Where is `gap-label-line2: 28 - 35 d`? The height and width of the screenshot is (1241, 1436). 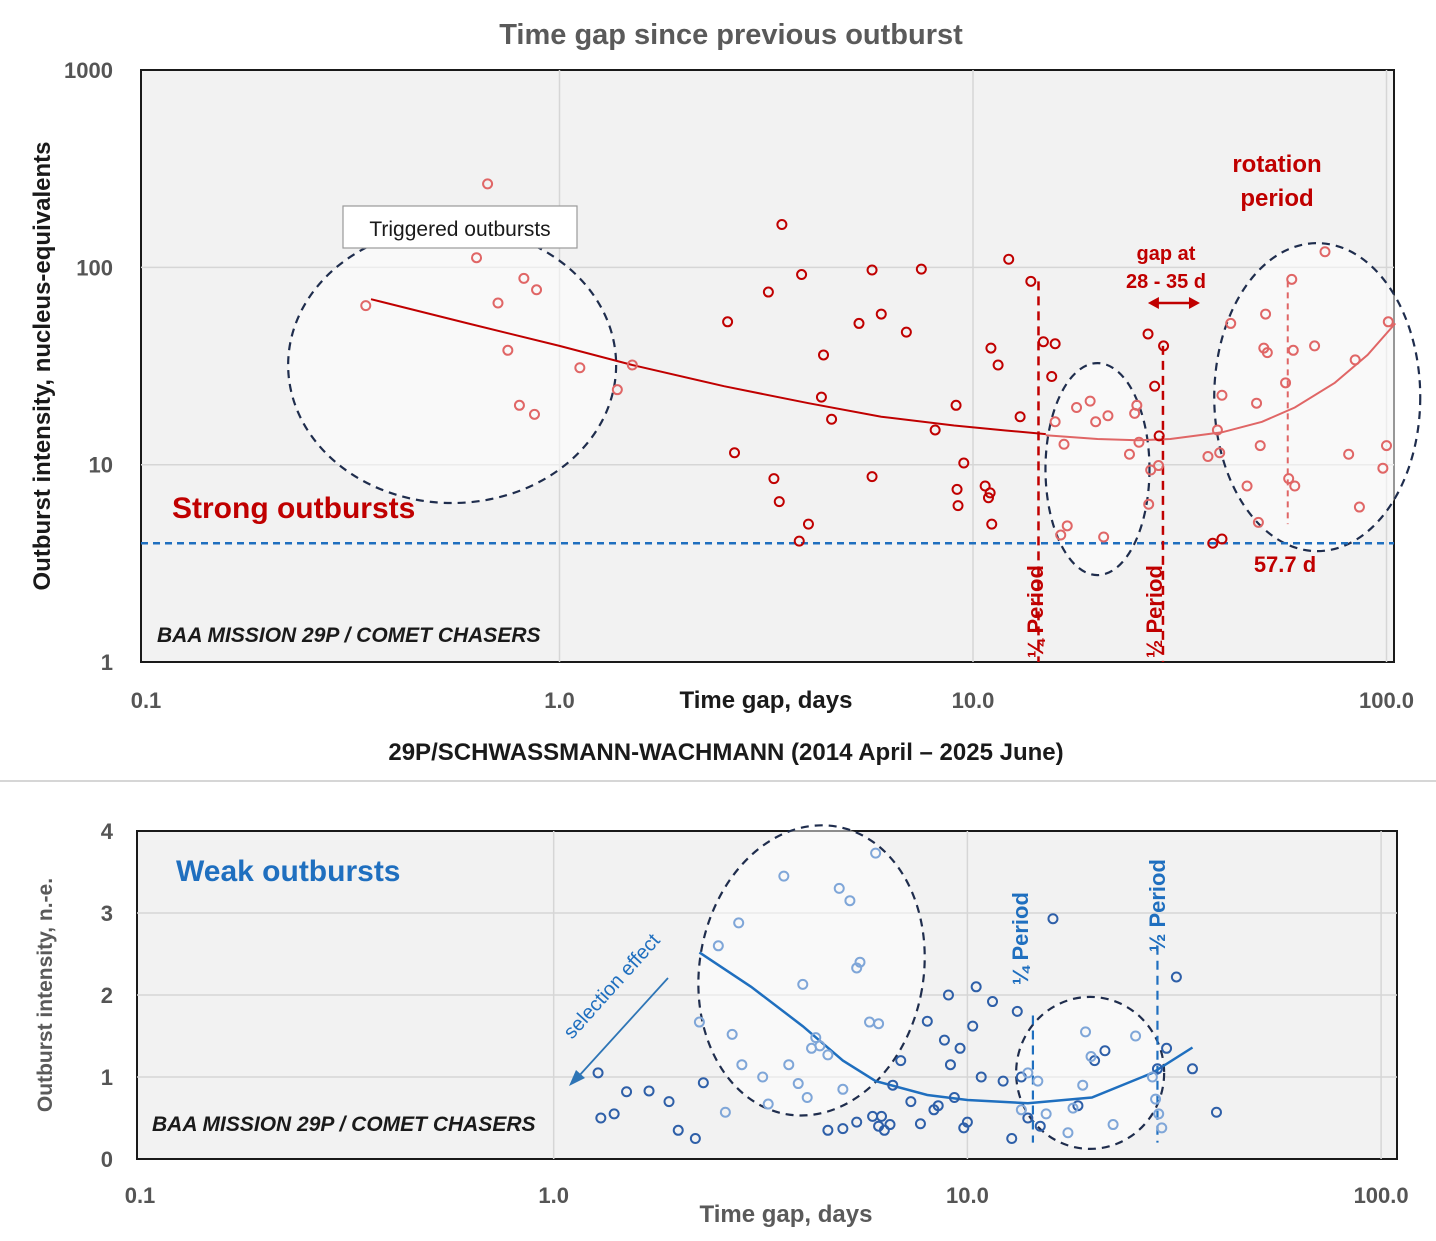 gap-label-line2: 28 - 35 d is located at coordinates (1166, 282).